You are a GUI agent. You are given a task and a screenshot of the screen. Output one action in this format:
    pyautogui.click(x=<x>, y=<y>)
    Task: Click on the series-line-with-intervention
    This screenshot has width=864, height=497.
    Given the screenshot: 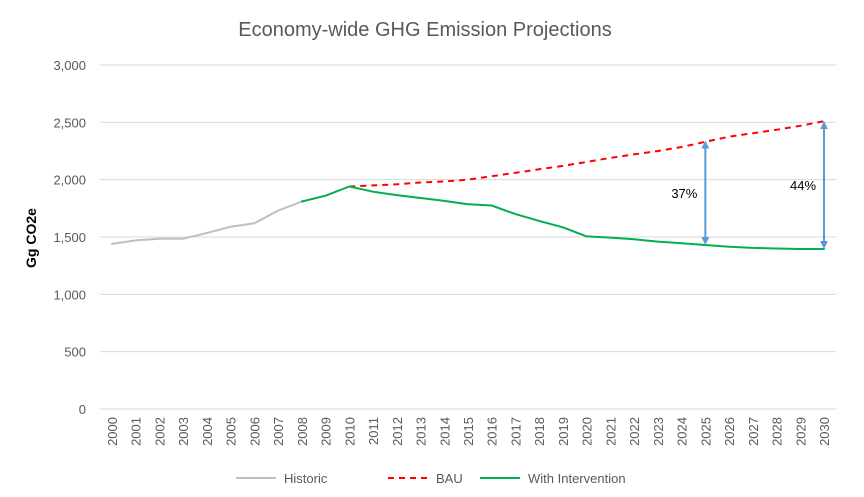 What is the action you would take?
    pyautogui.click(x=562, y=217)
    